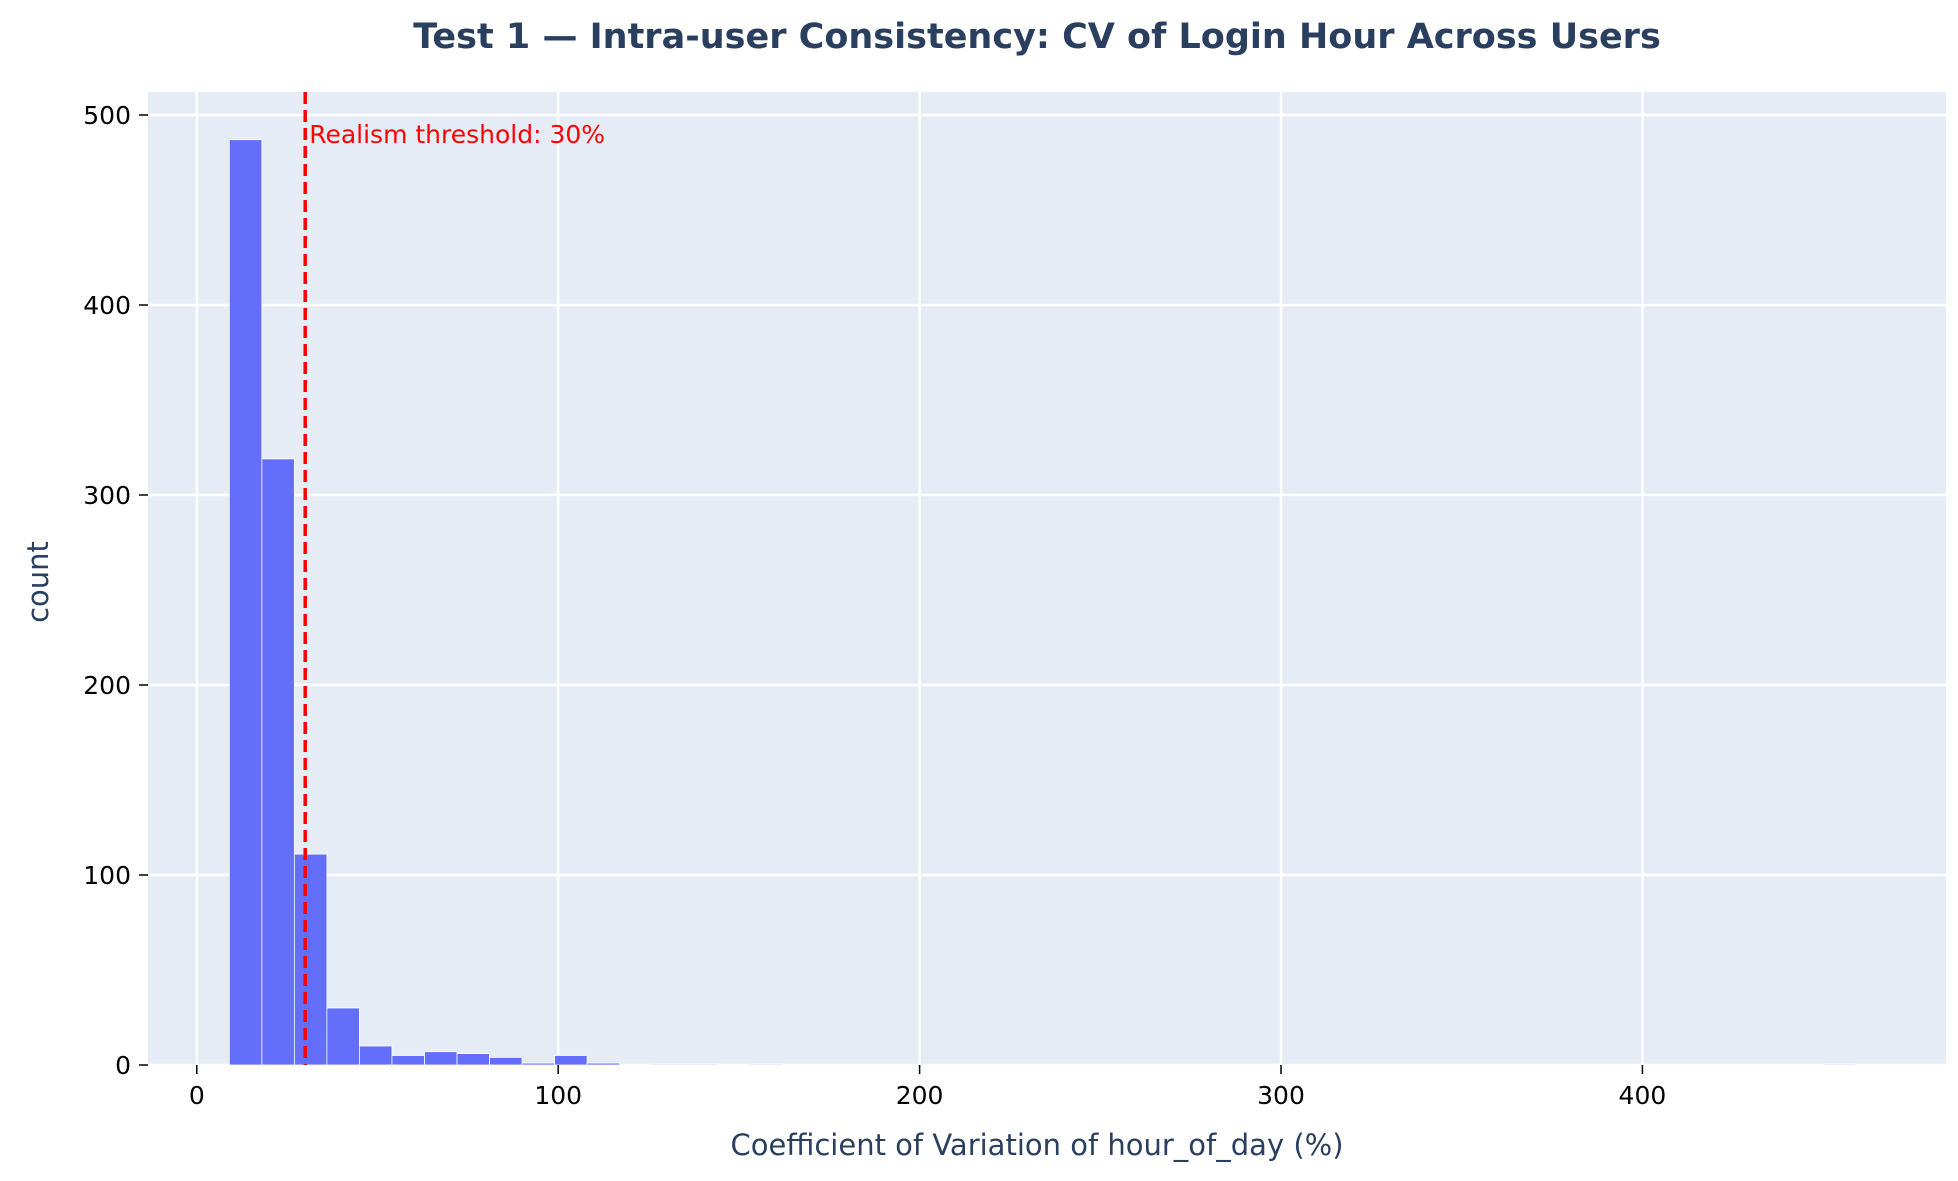 Image resolution: width=1958 pixels, height=1181 pixels. Describe the element at coordinates (920, 1095) in the screenshot. I see `x-tick-label: 200` at that location.